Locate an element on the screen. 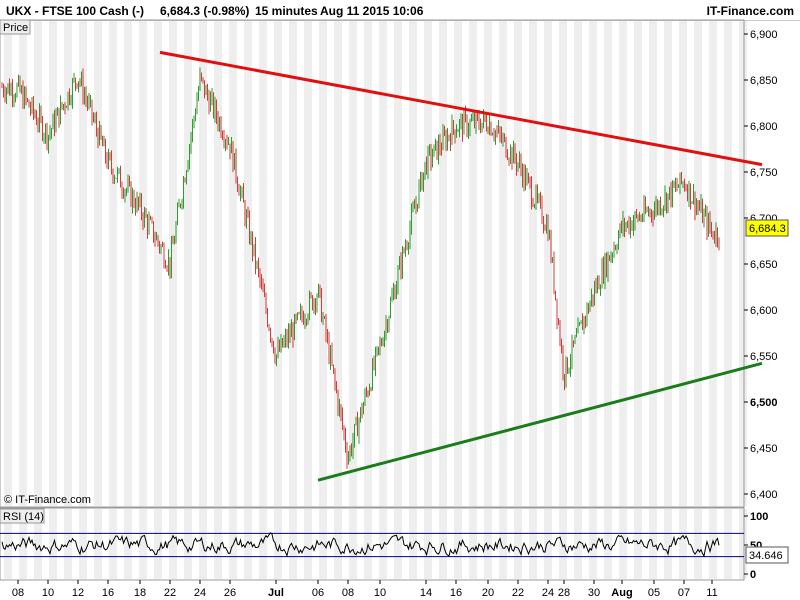  y-tick-label: 6,800 is located at coordinates (764, 127).